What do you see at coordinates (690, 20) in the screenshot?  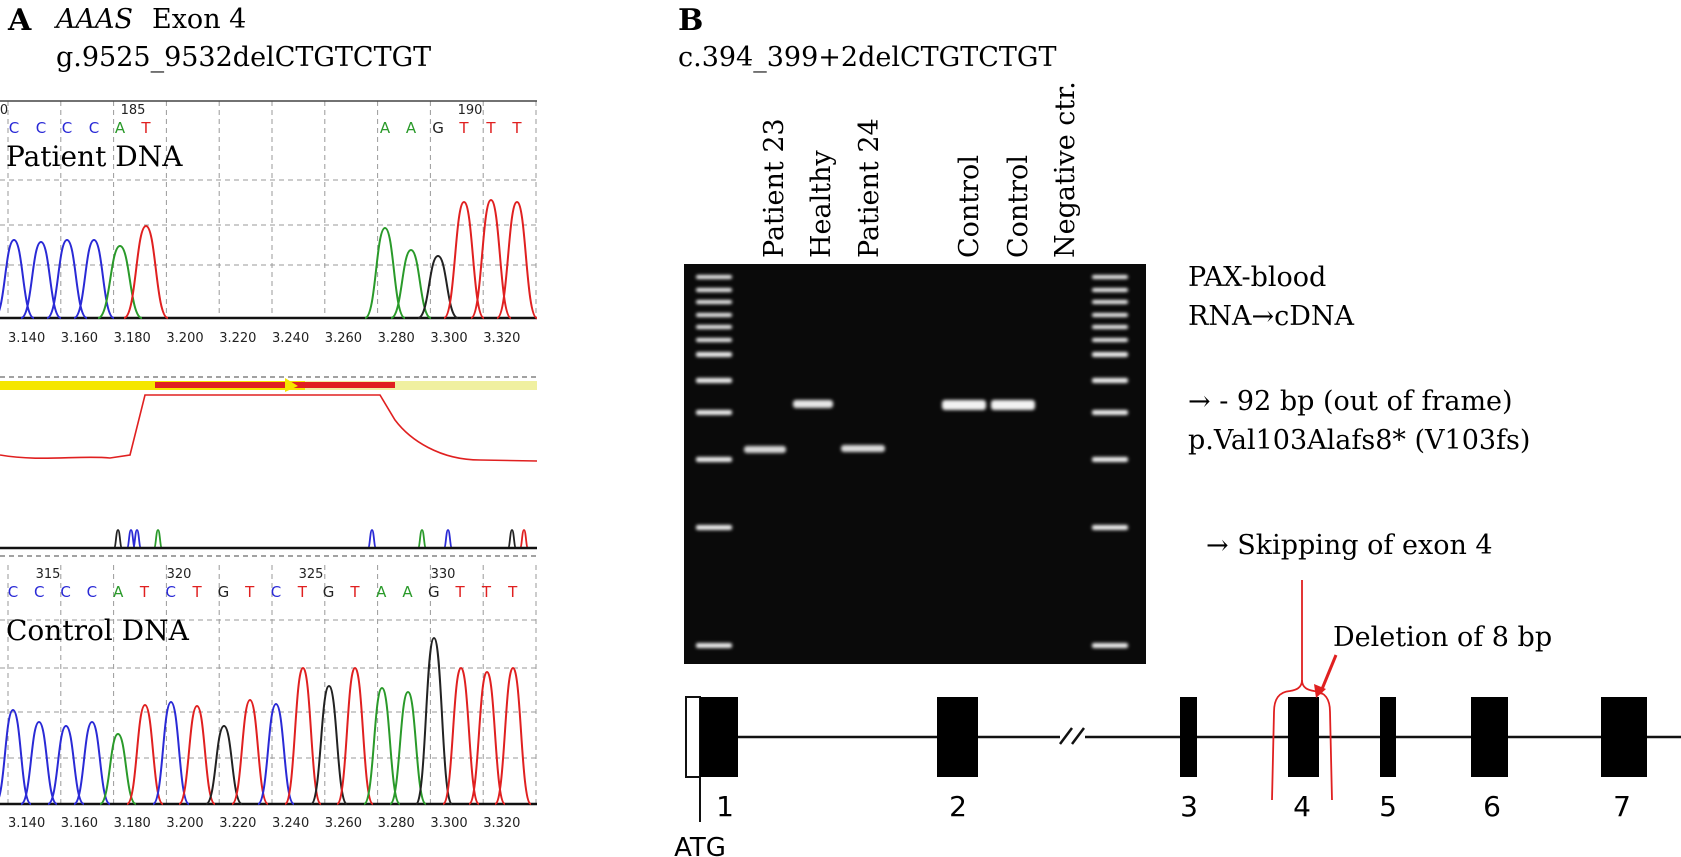 I see `panel-b-letter: B` at bounding box center [690, 20].